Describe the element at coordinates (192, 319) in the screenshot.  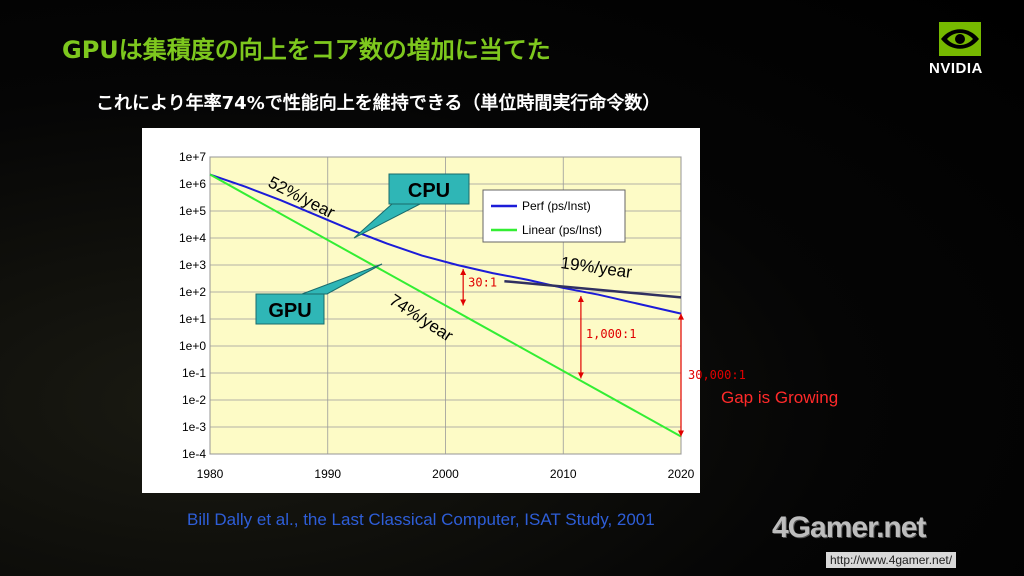
I see `y-tick-label: 1e+1` at that location.